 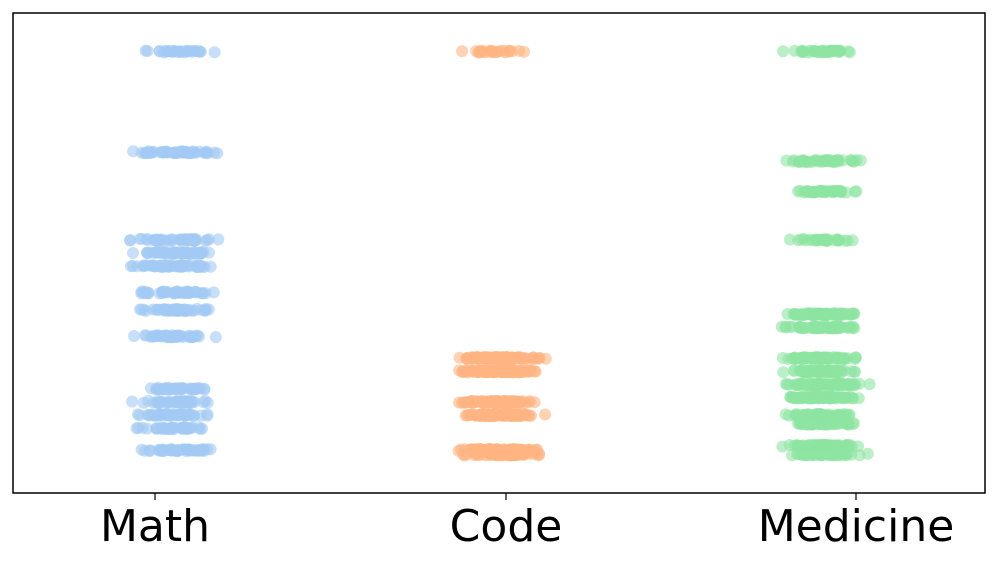 I want to click on x-axis: Math Code Medicine, so click(x=527, y=522).